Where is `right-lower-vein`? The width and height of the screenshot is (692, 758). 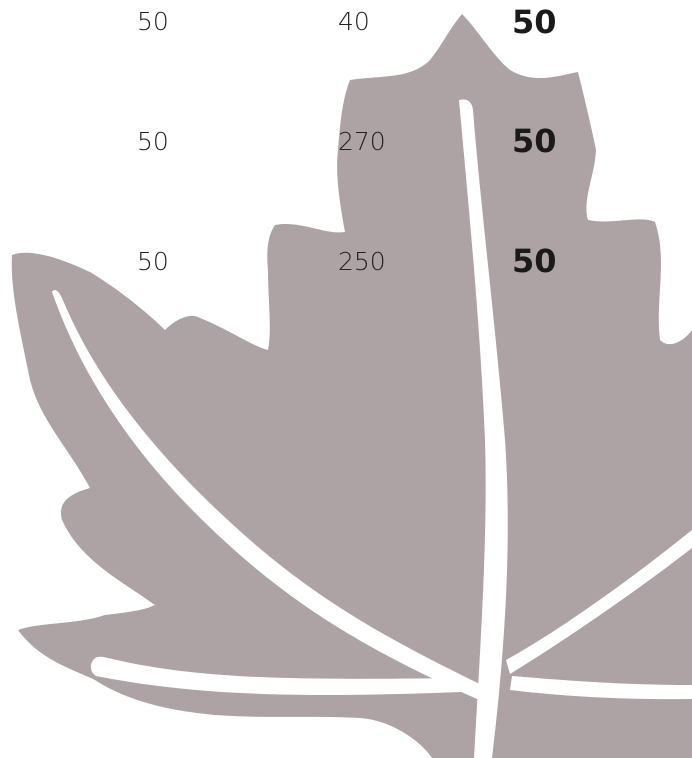 right-lower-vein is located at coordinates (601, 688).